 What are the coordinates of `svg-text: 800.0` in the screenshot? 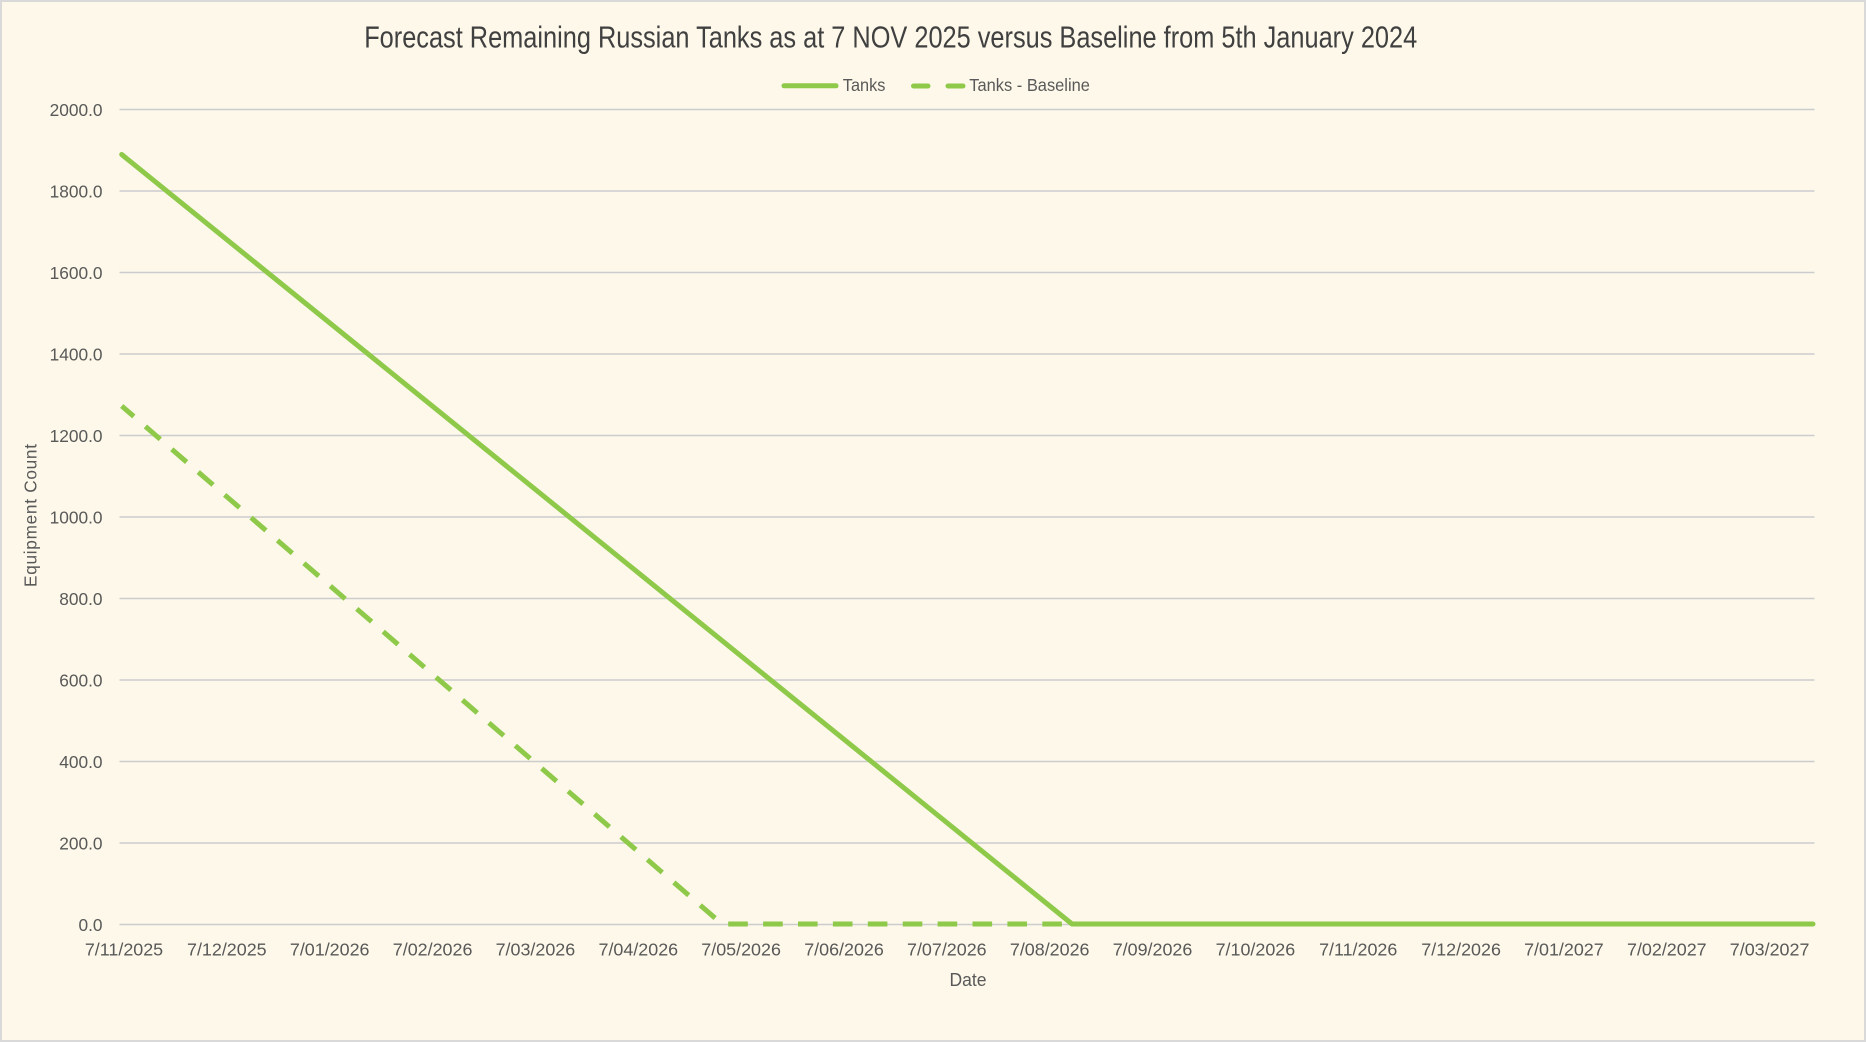 It's located at (80, 599).